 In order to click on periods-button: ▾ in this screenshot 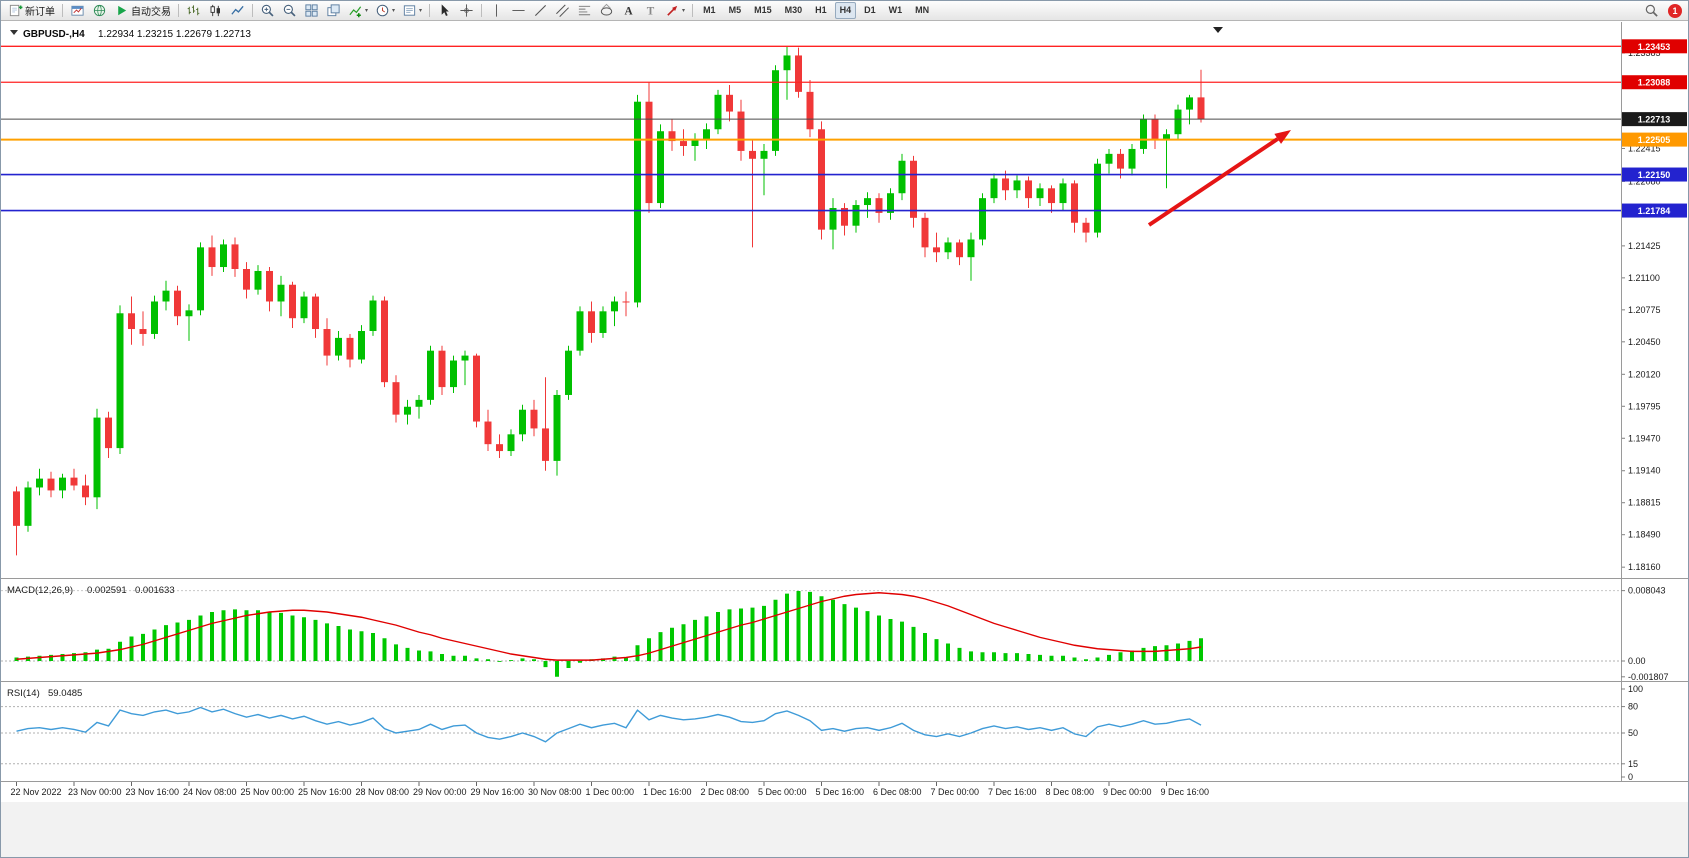, I will do `click(385, 10)`.